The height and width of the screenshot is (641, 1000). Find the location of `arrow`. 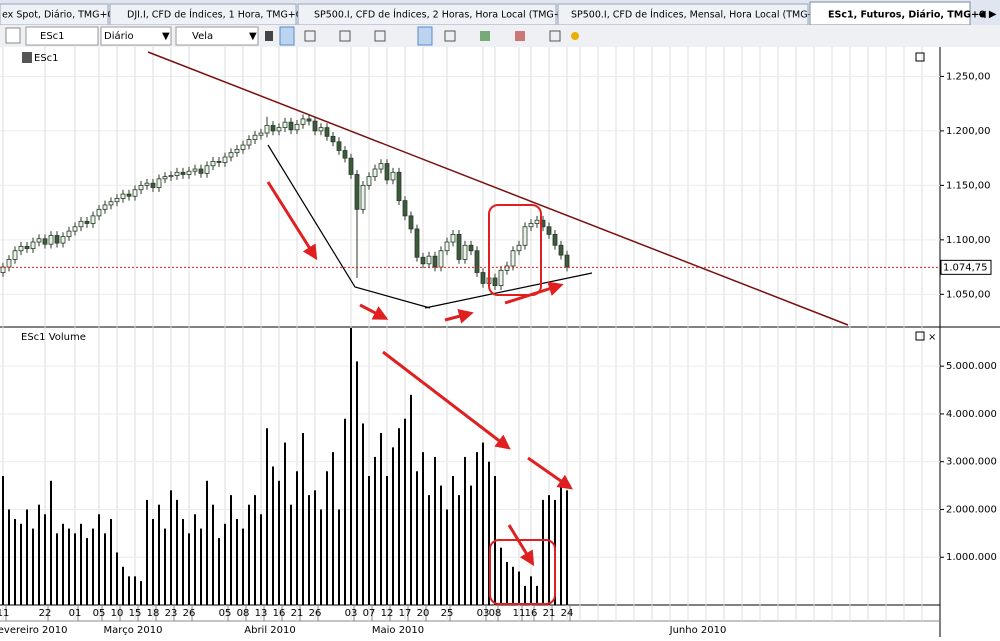

arrow is located at coordinates (374, 311).